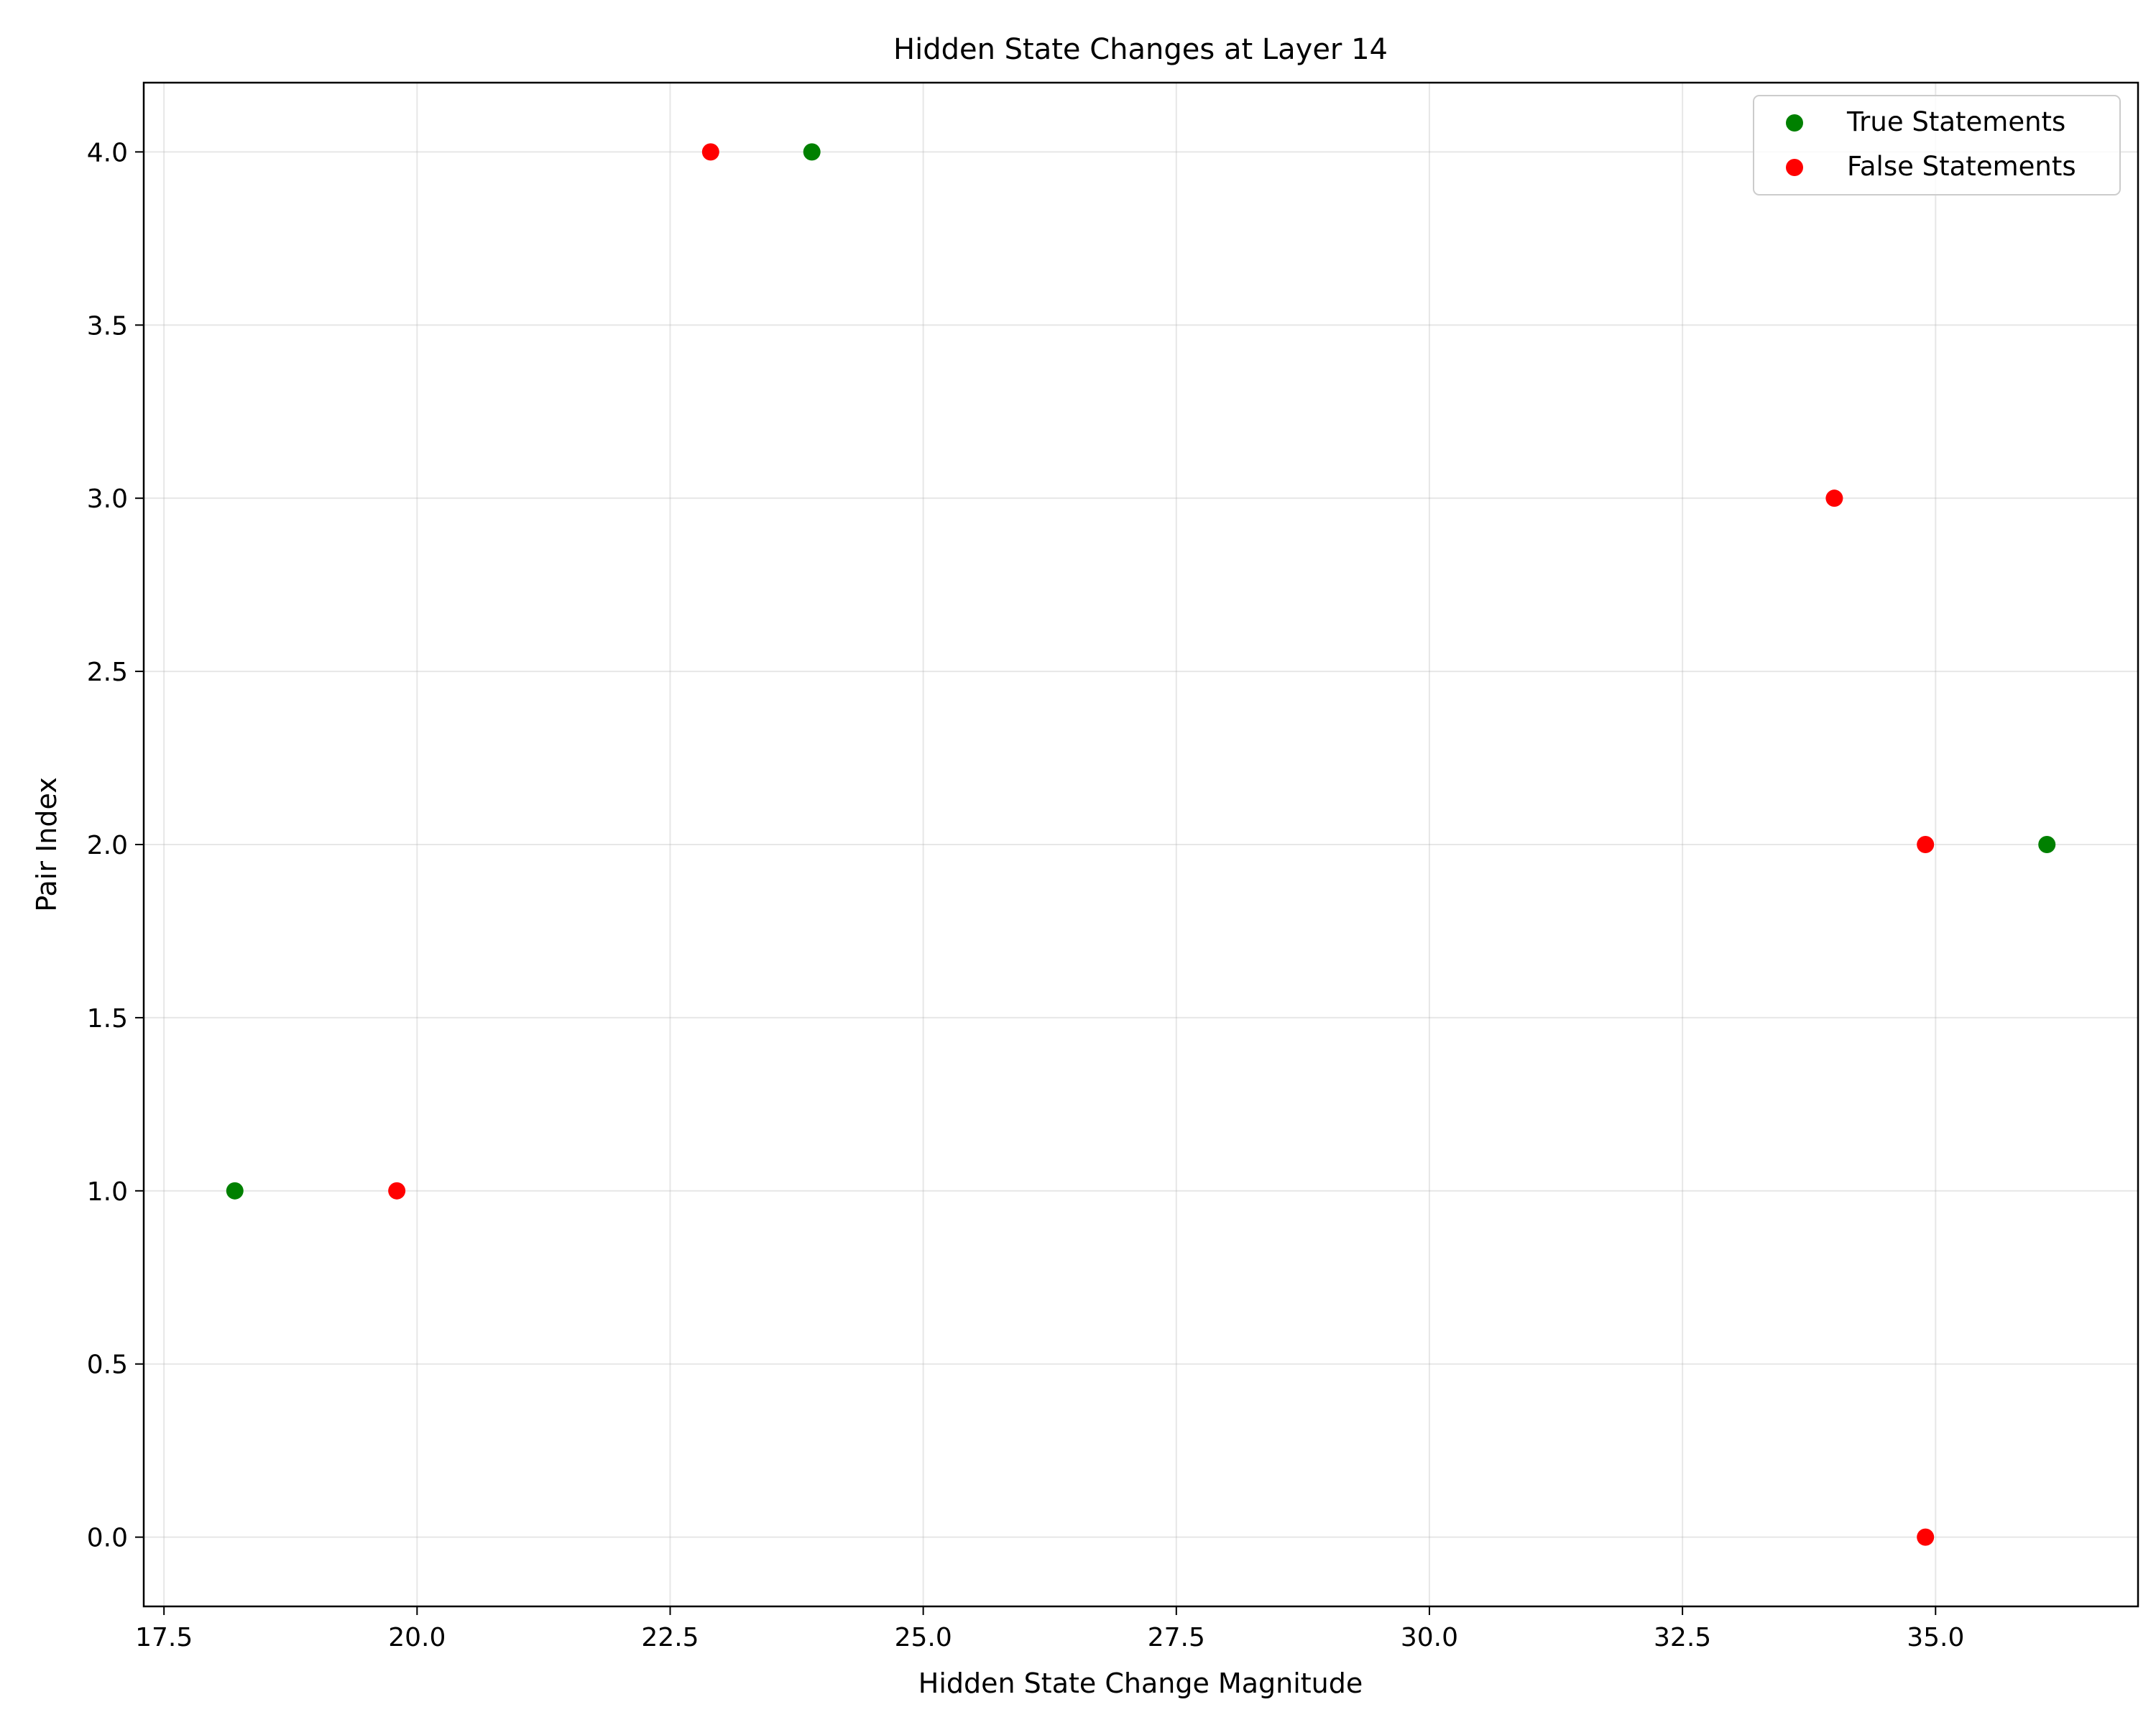 This screenshot has height=1725, width=2156. I want to click on legend-label-false: False Statements, so click(1961, 166).